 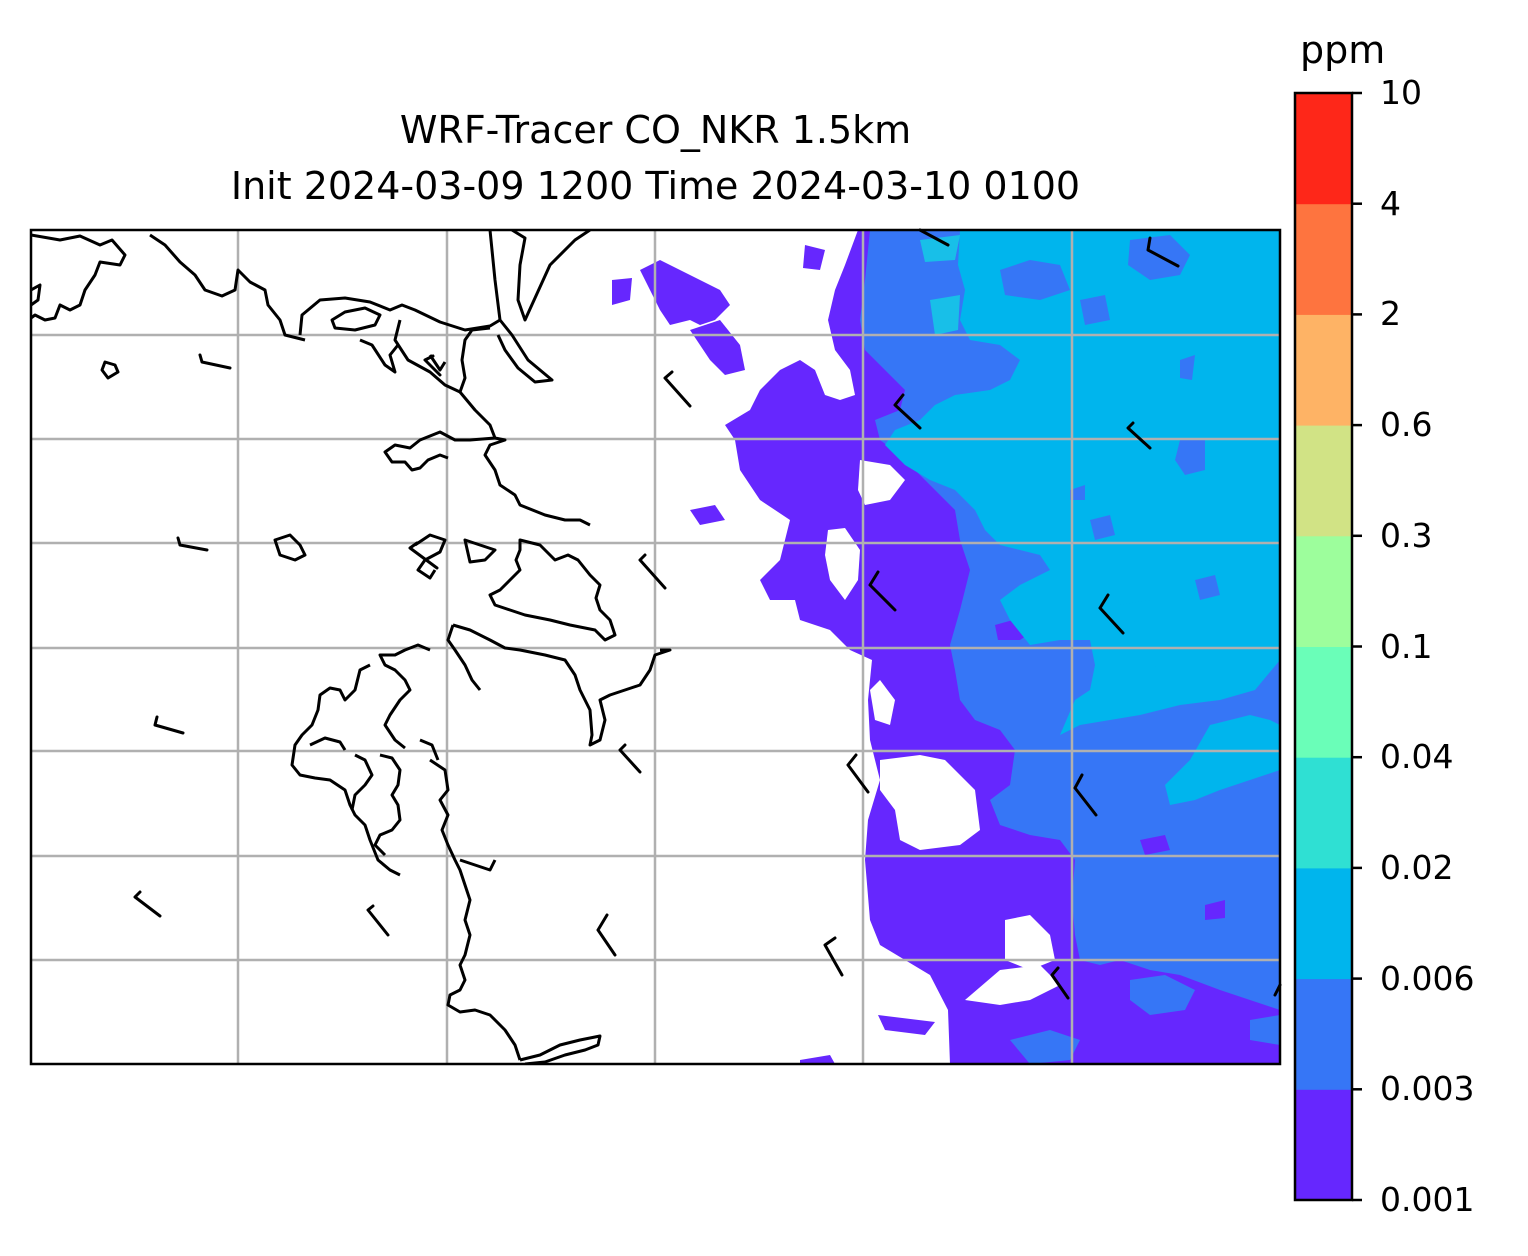 I want to click on colorbar, so click(x=1323, y=647).